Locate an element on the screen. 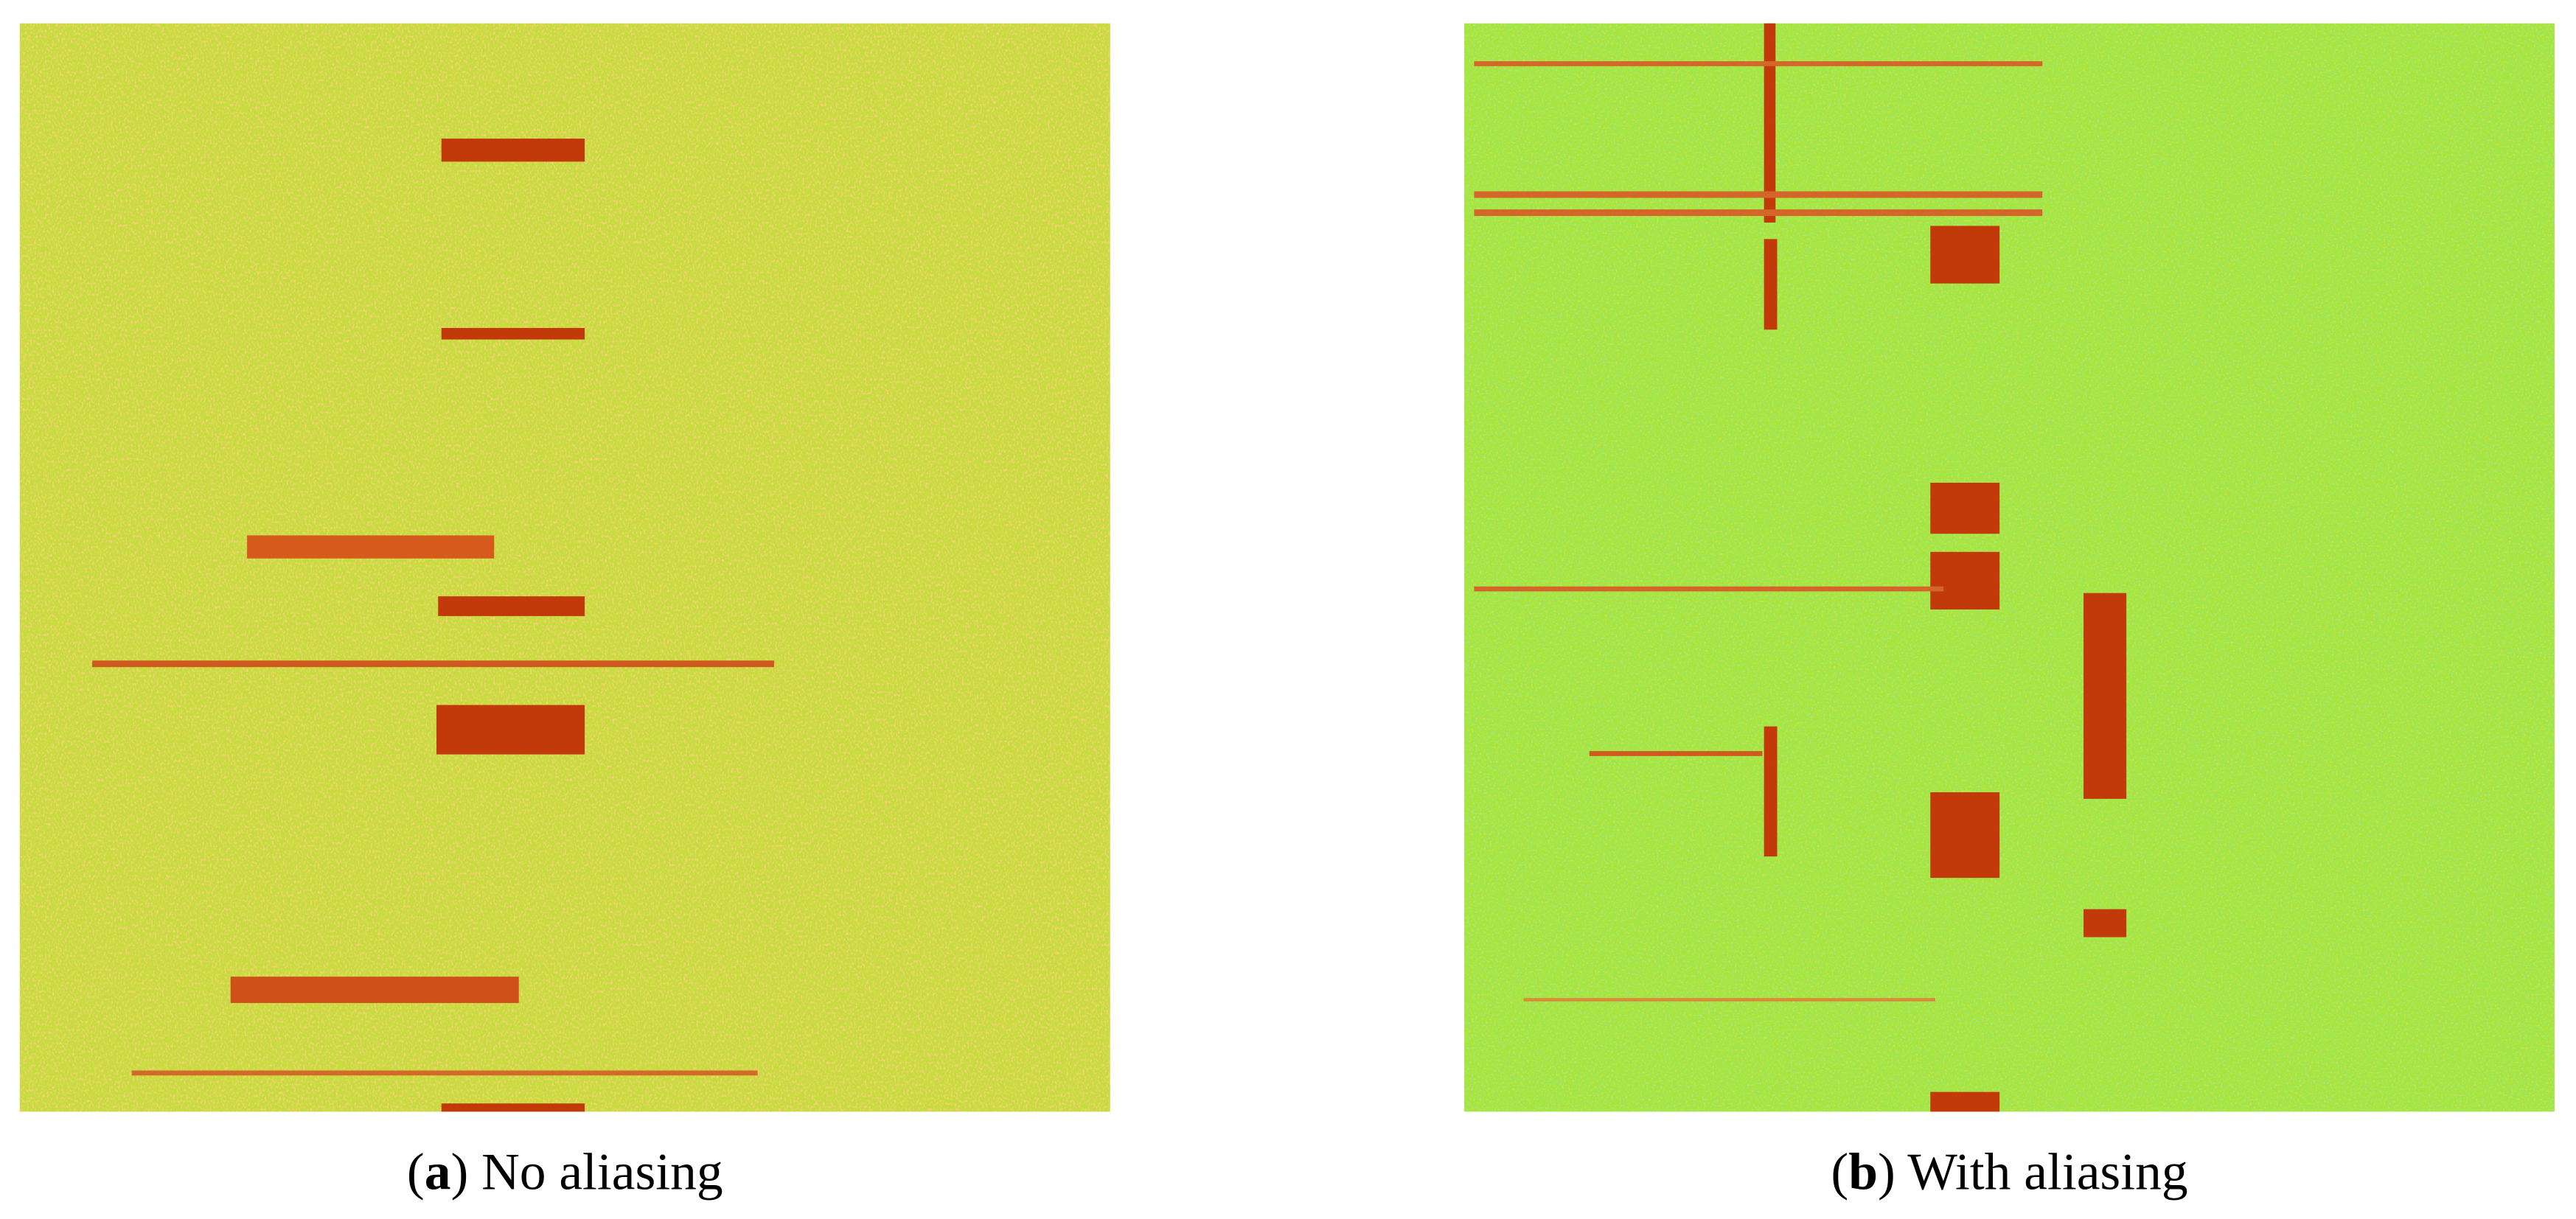 The image size is (2576, 1219). caption: (a) No aliasing is located at coordinates (565, 1171).